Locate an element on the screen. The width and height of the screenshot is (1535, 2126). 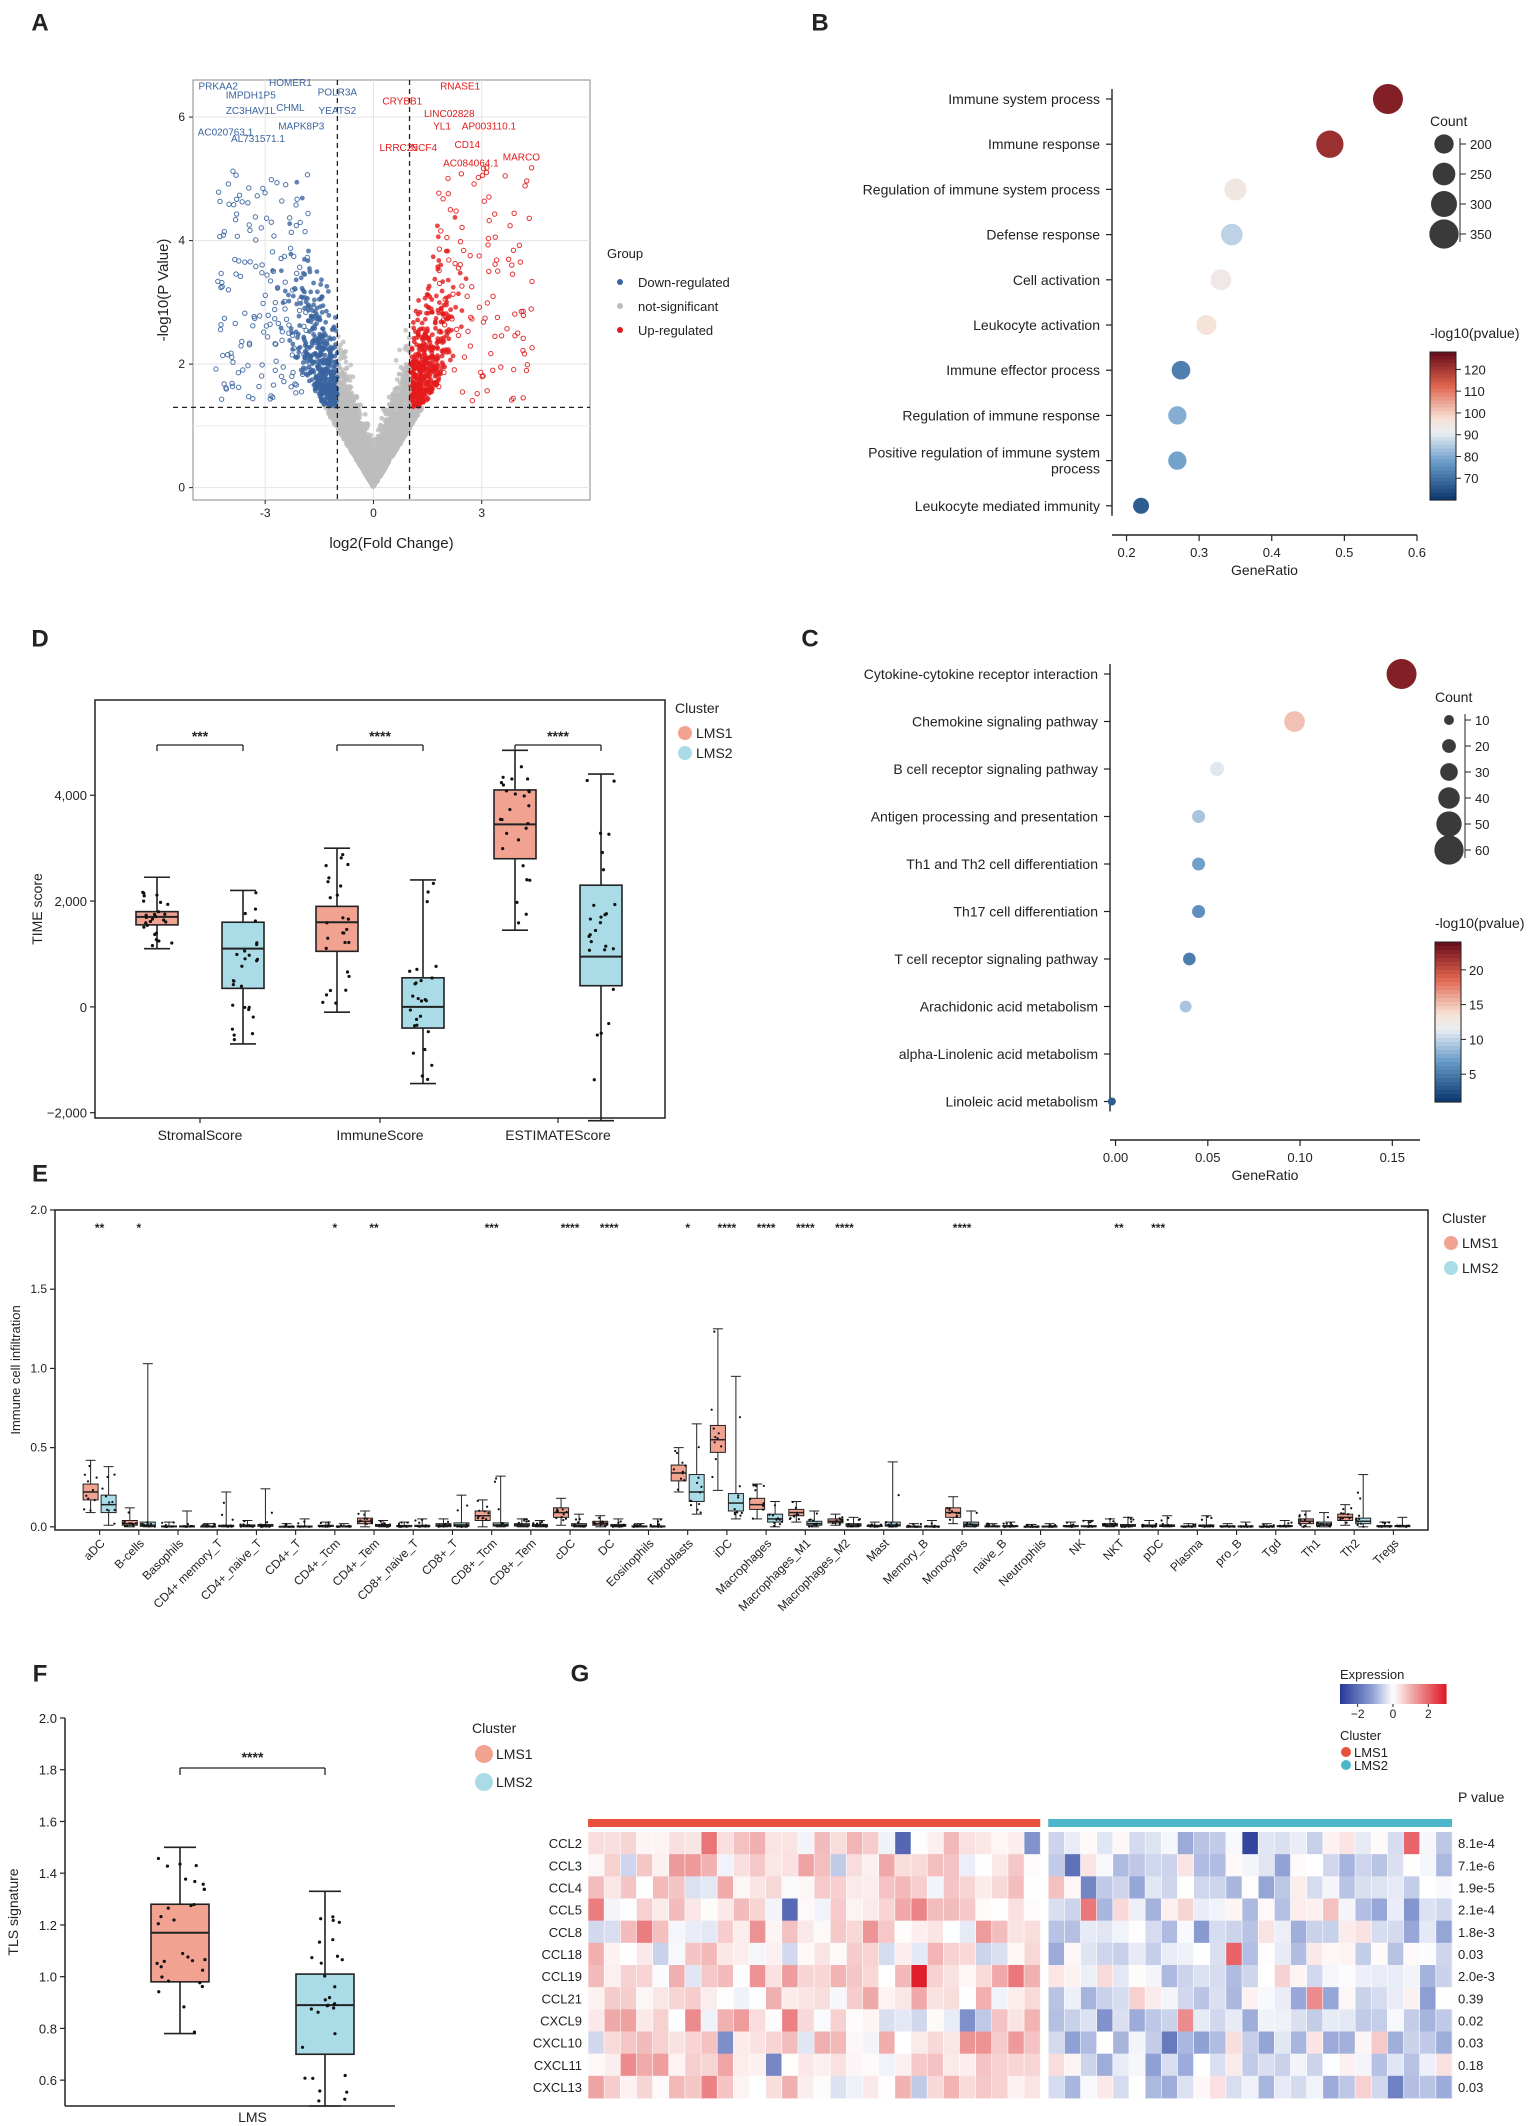
gene-label-down: MAPK8P3 is located at coordinates (301, 126).